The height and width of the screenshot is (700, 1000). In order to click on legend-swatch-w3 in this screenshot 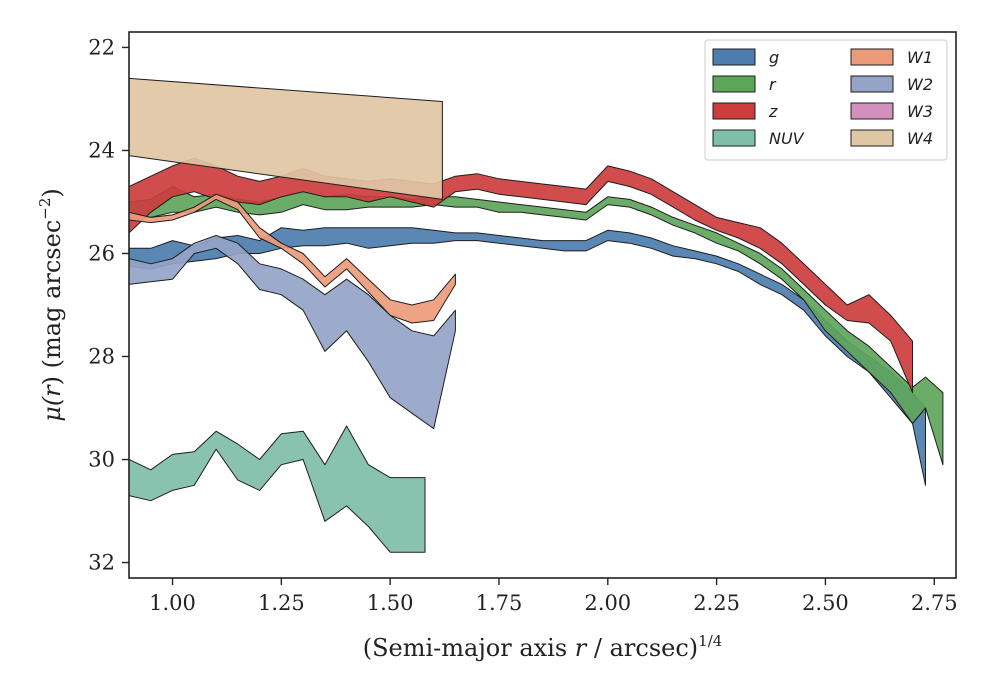, I will do `click(872, 111)`.